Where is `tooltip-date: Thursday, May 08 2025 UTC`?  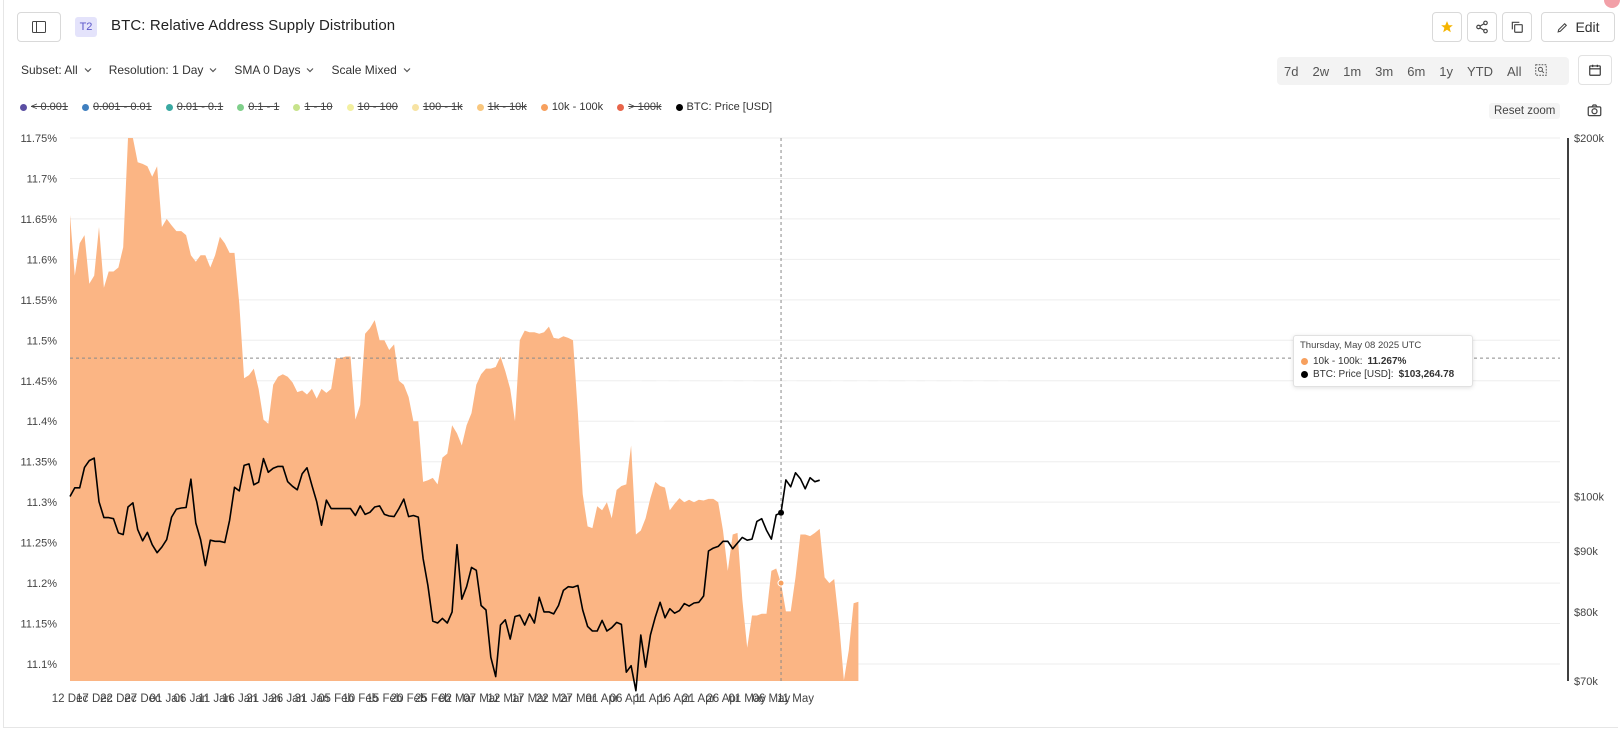 tooltip-date: Thursday, May 08 2025 UTC is located at coordinates (1361, 345).